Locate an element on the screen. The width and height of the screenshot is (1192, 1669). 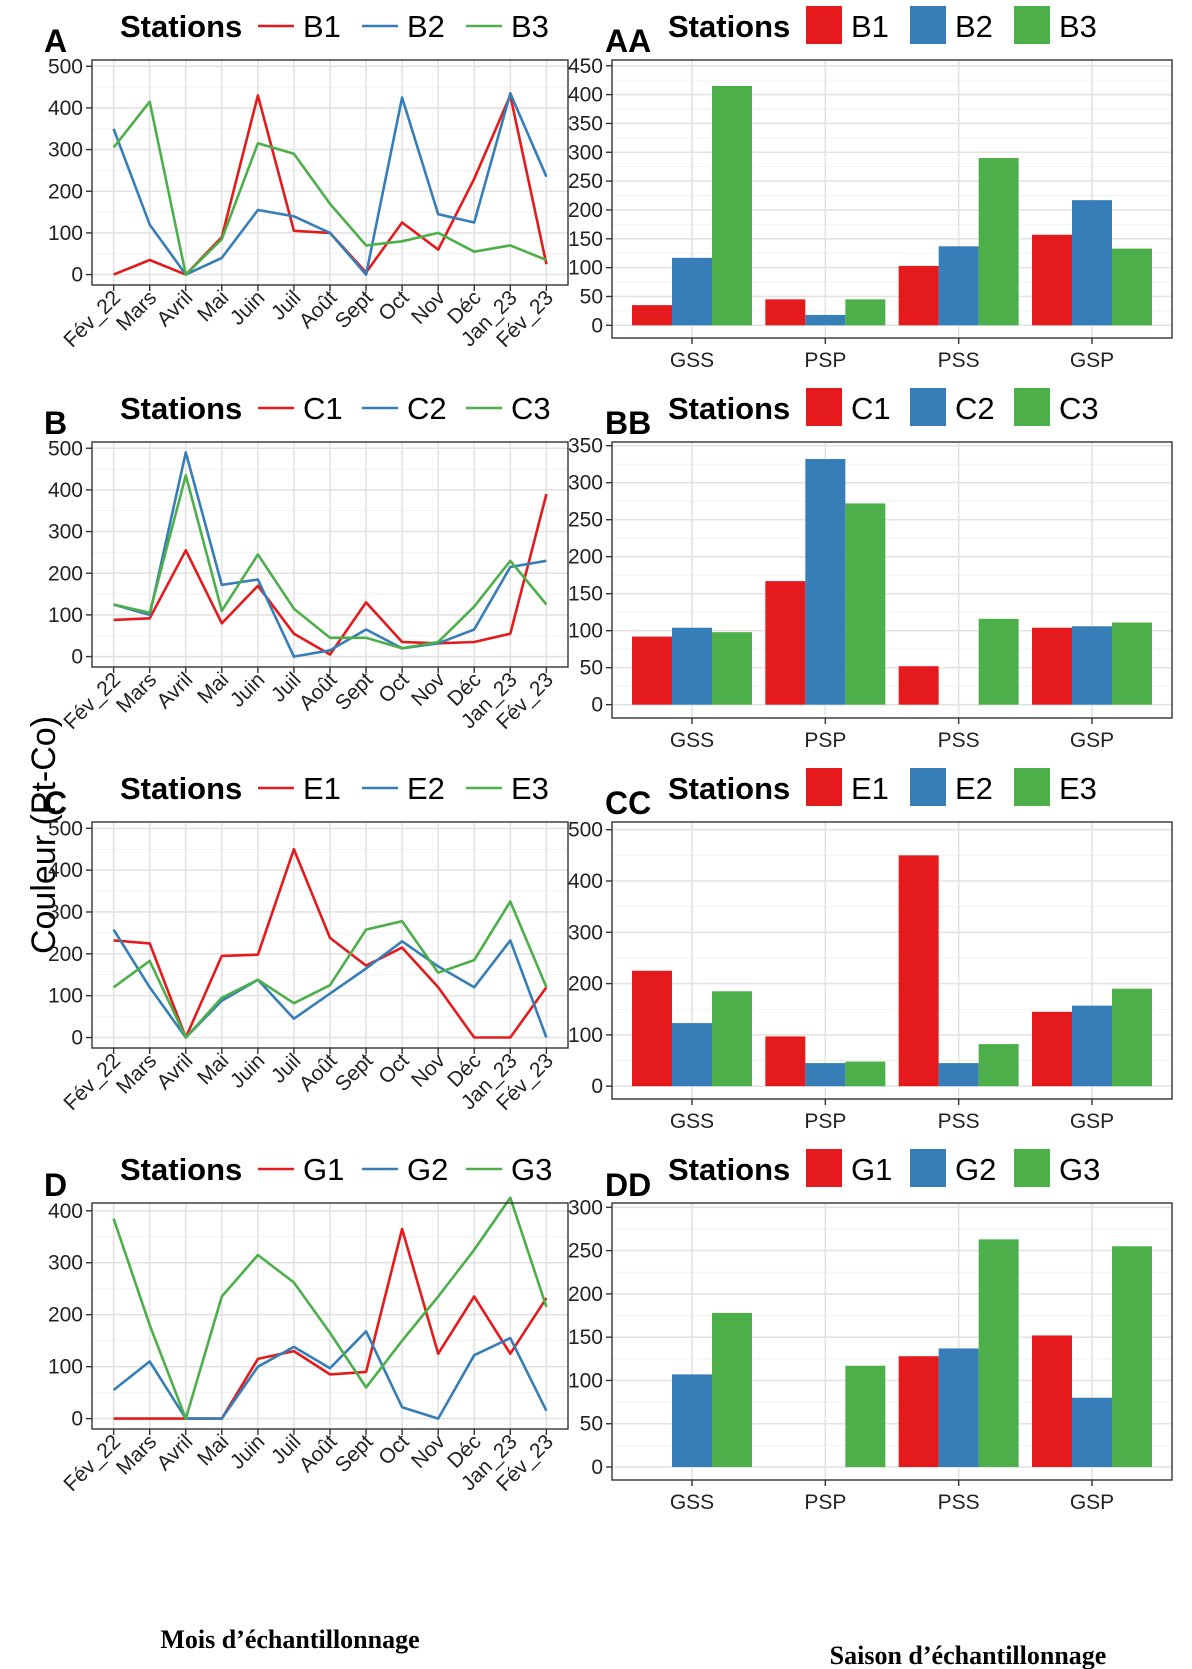
legend-entry-E3: E3 is located at coordinates (1078, 788).